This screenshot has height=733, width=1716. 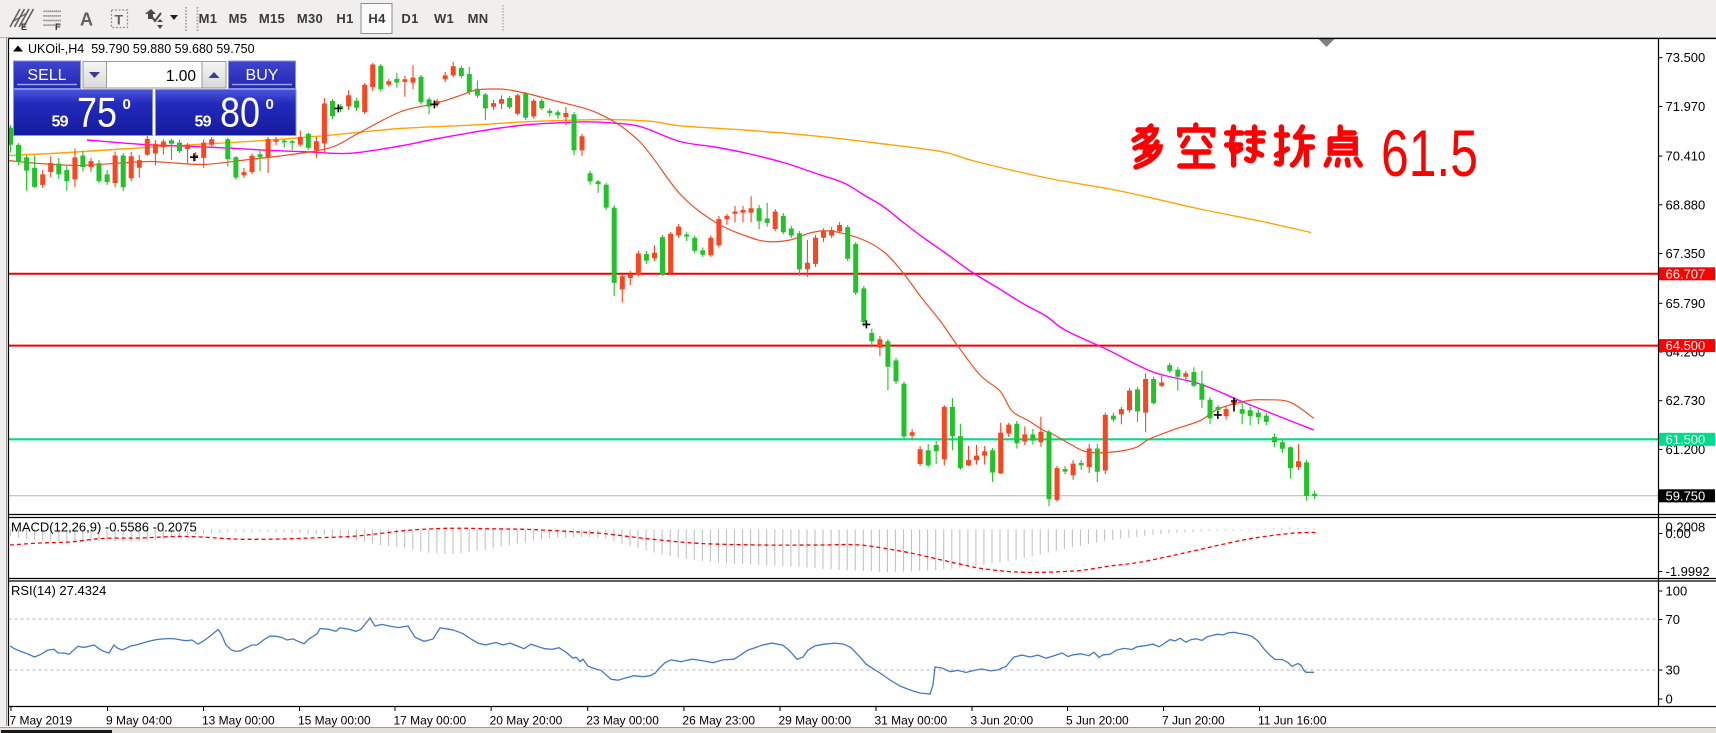 I want to click on svg-text: -1.9992, so click(x=1688, y=571).